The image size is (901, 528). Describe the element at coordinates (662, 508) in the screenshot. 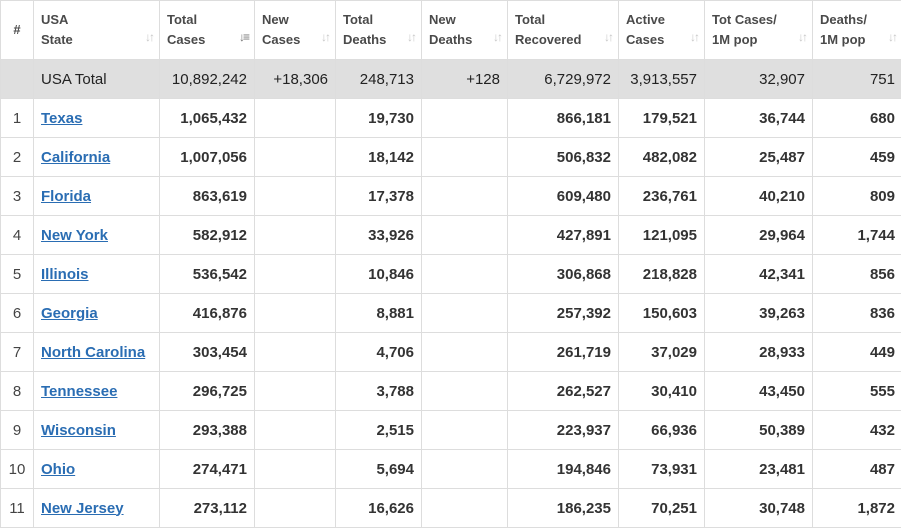

I see `cell-active-cases: 70,251` at that location.